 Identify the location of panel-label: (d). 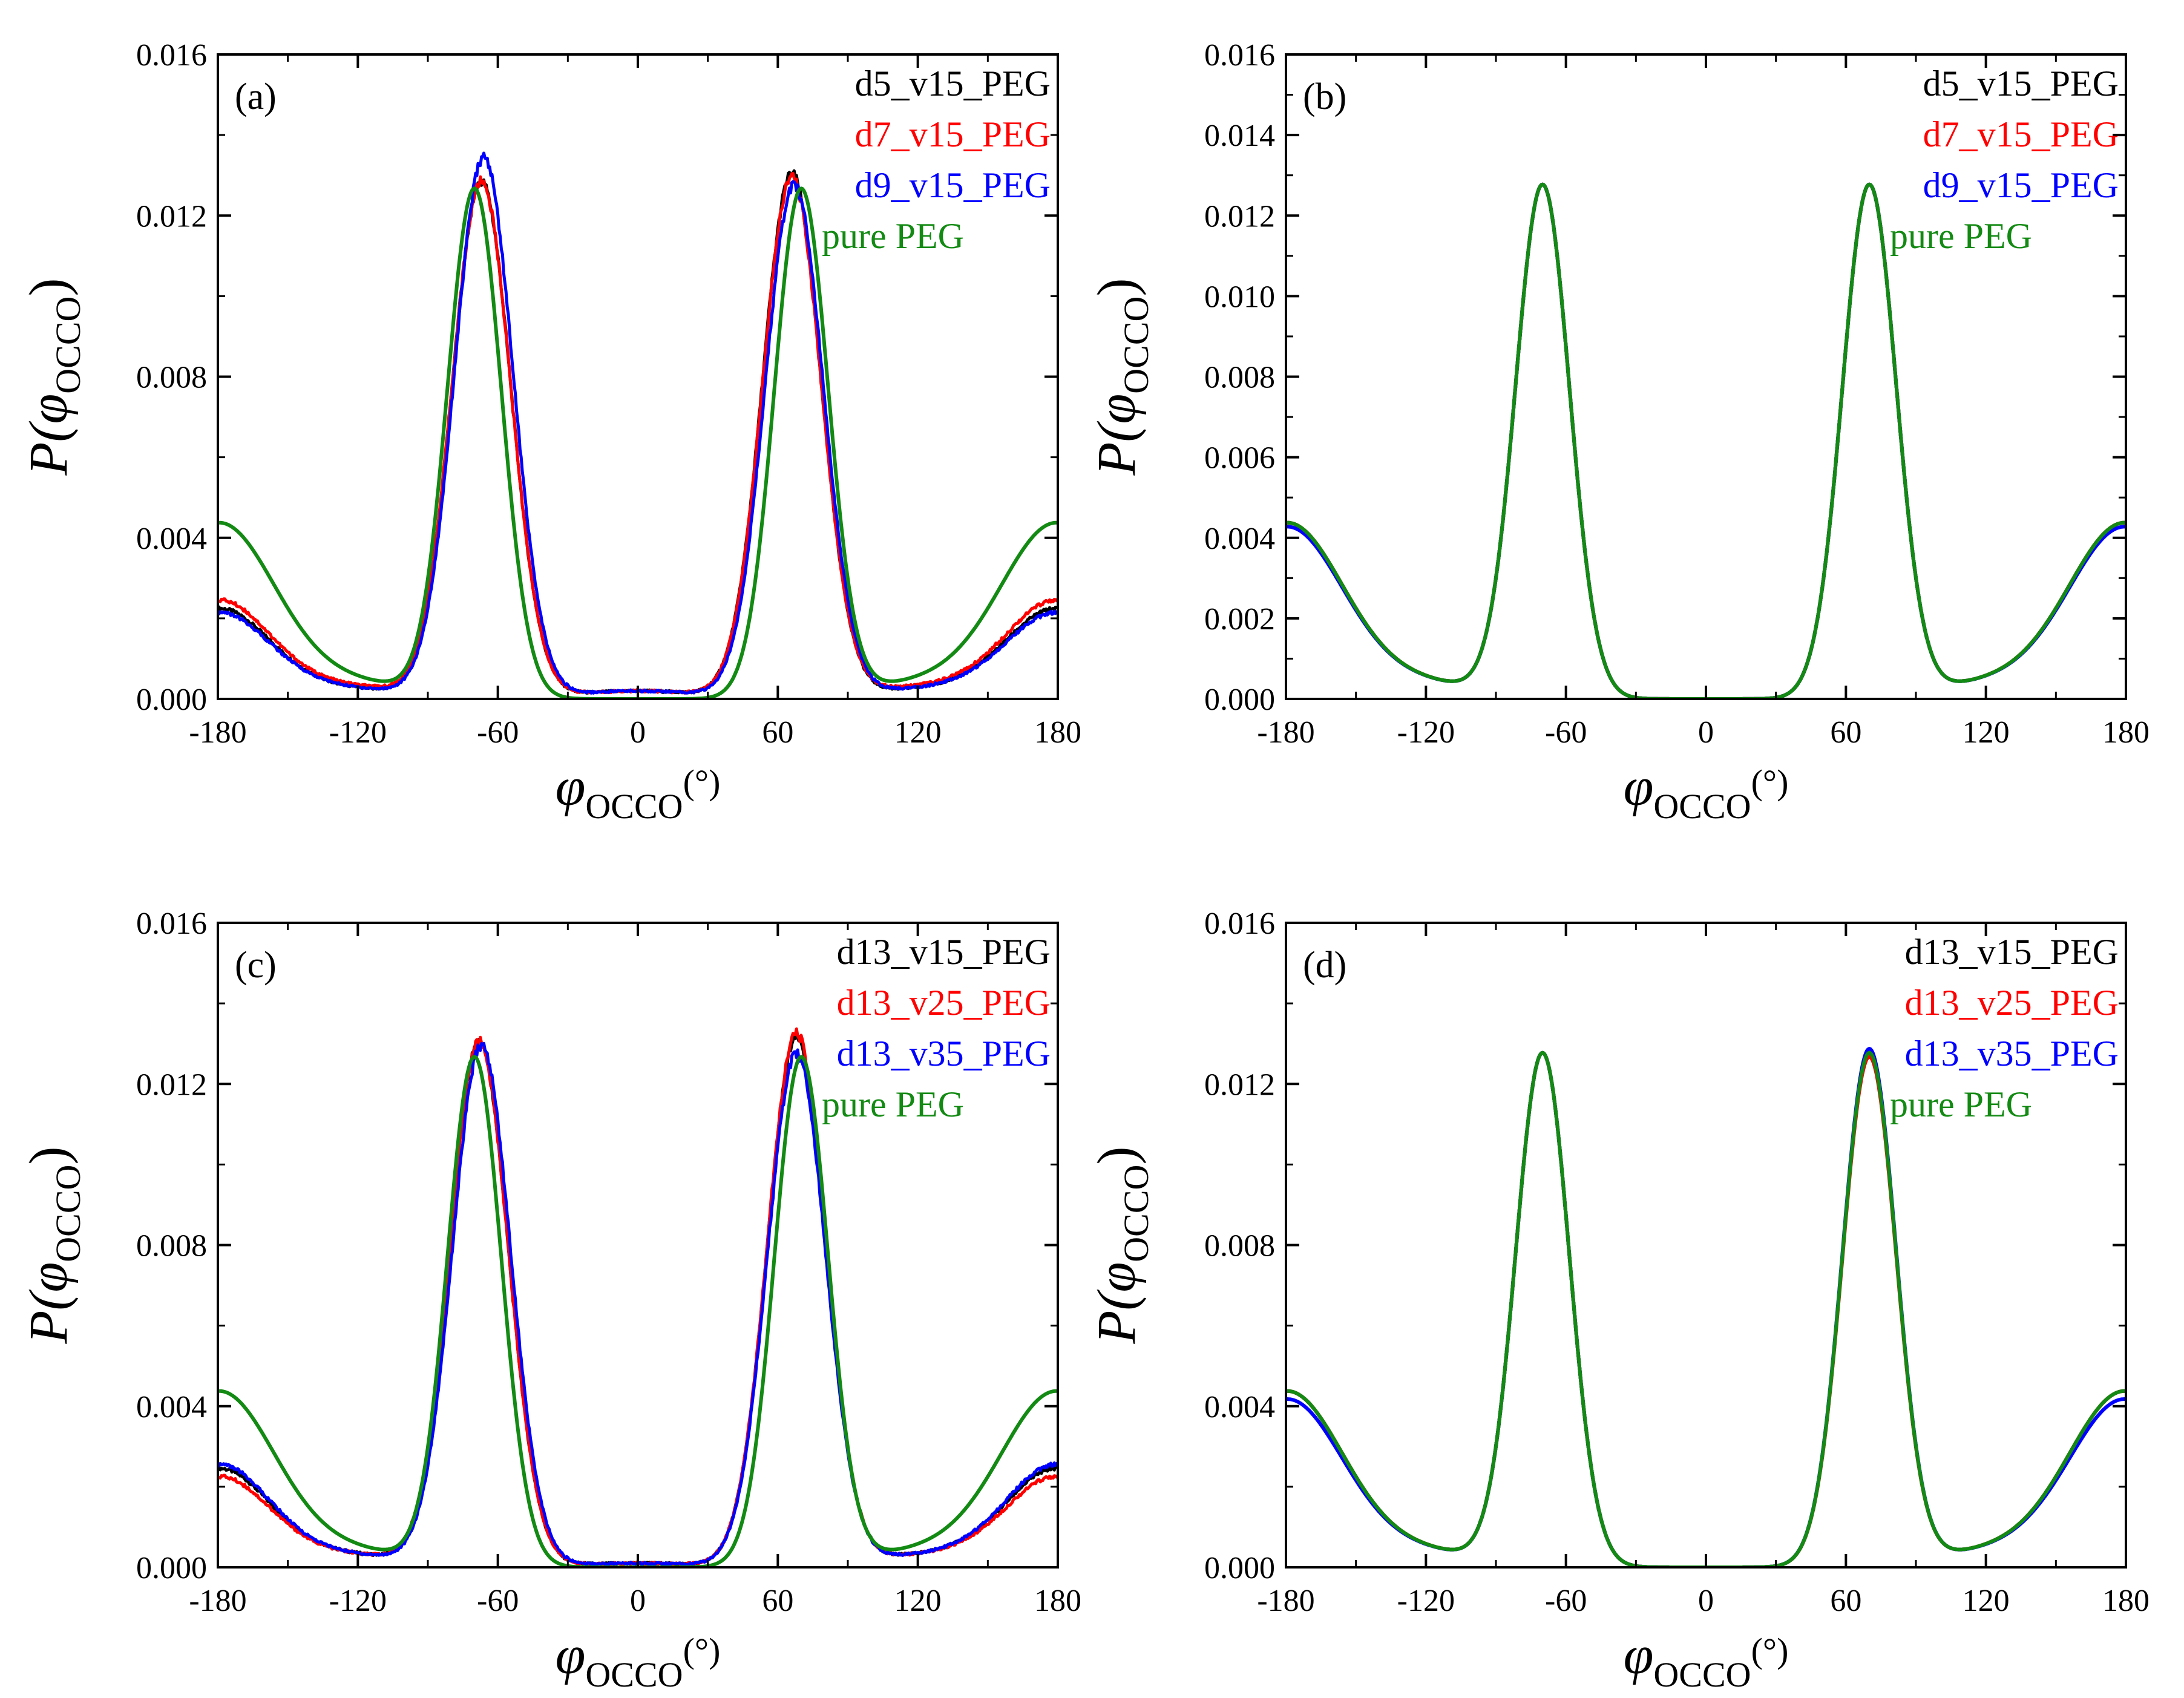
(1324, 965).